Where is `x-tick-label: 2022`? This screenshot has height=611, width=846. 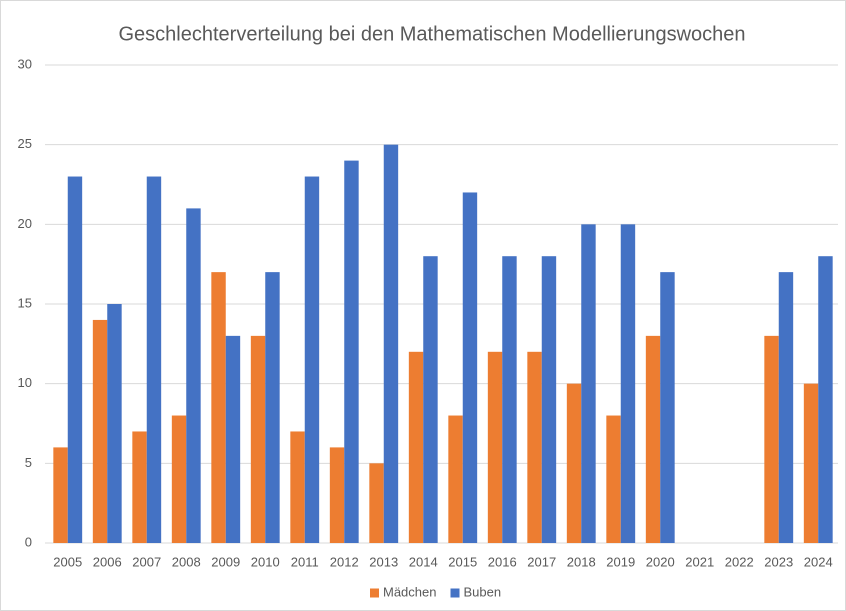
x-tick-label: 2022 is located at coordinates (739, 561).